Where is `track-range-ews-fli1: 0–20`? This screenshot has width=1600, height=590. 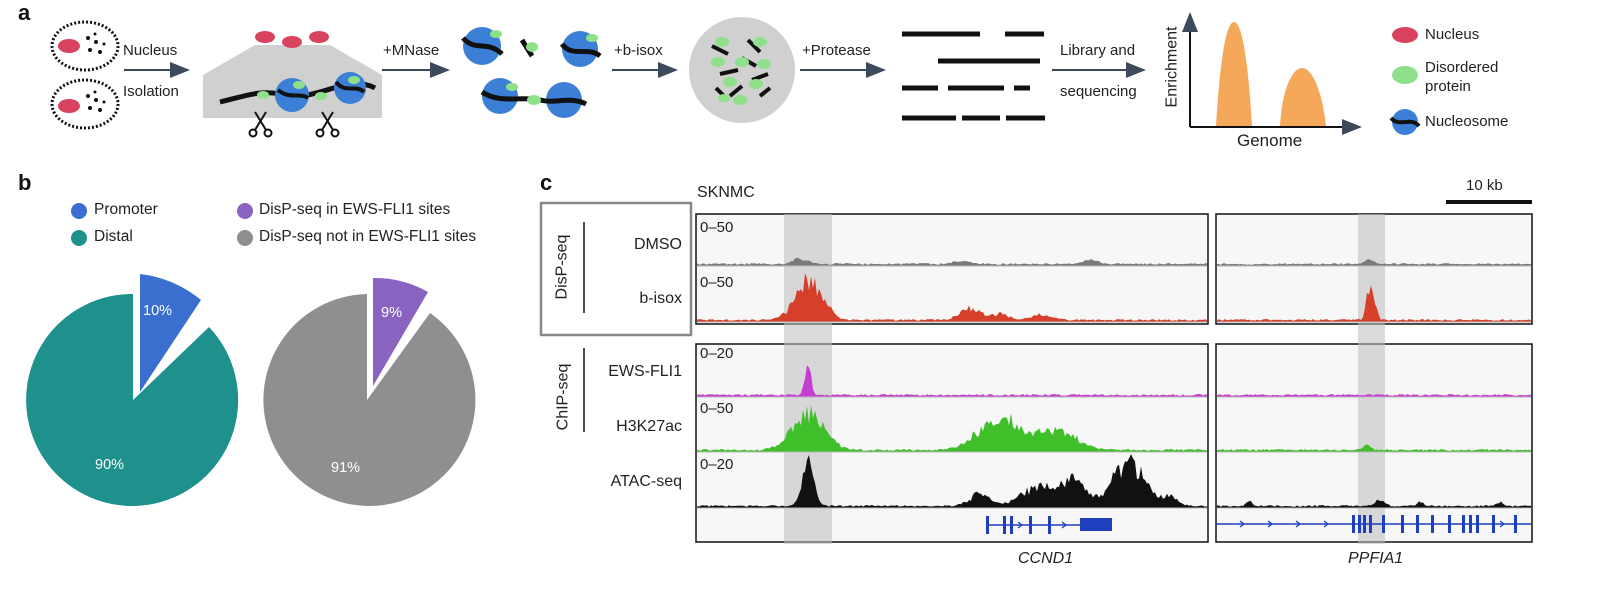
track-range-ews-fli1: 0–20 is located at coordinates (717, 353).